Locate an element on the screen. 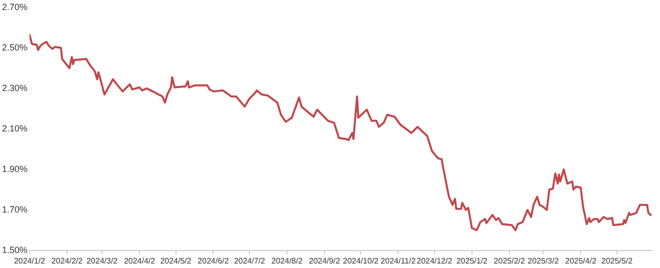  y-tick-label: 1.90% is located at coordinates (15, 169).